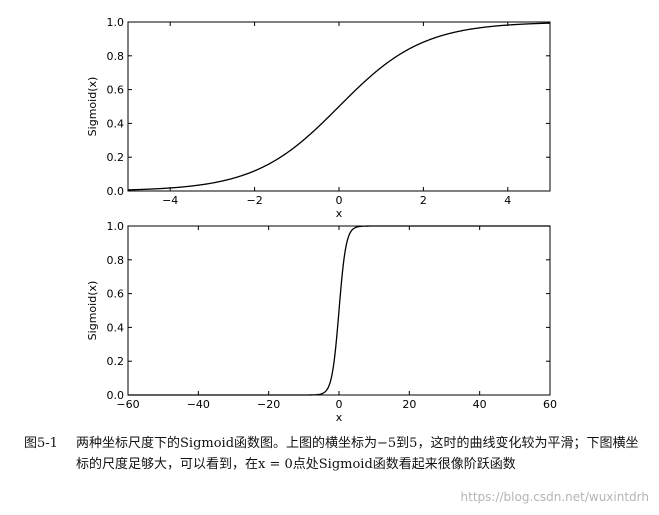 The height and width of the screenshot is (515, 659). What do you see at coordinates (507, 200) in the screenshot?
I see `x-tick-label: 4` at bounding box center [507, 200].